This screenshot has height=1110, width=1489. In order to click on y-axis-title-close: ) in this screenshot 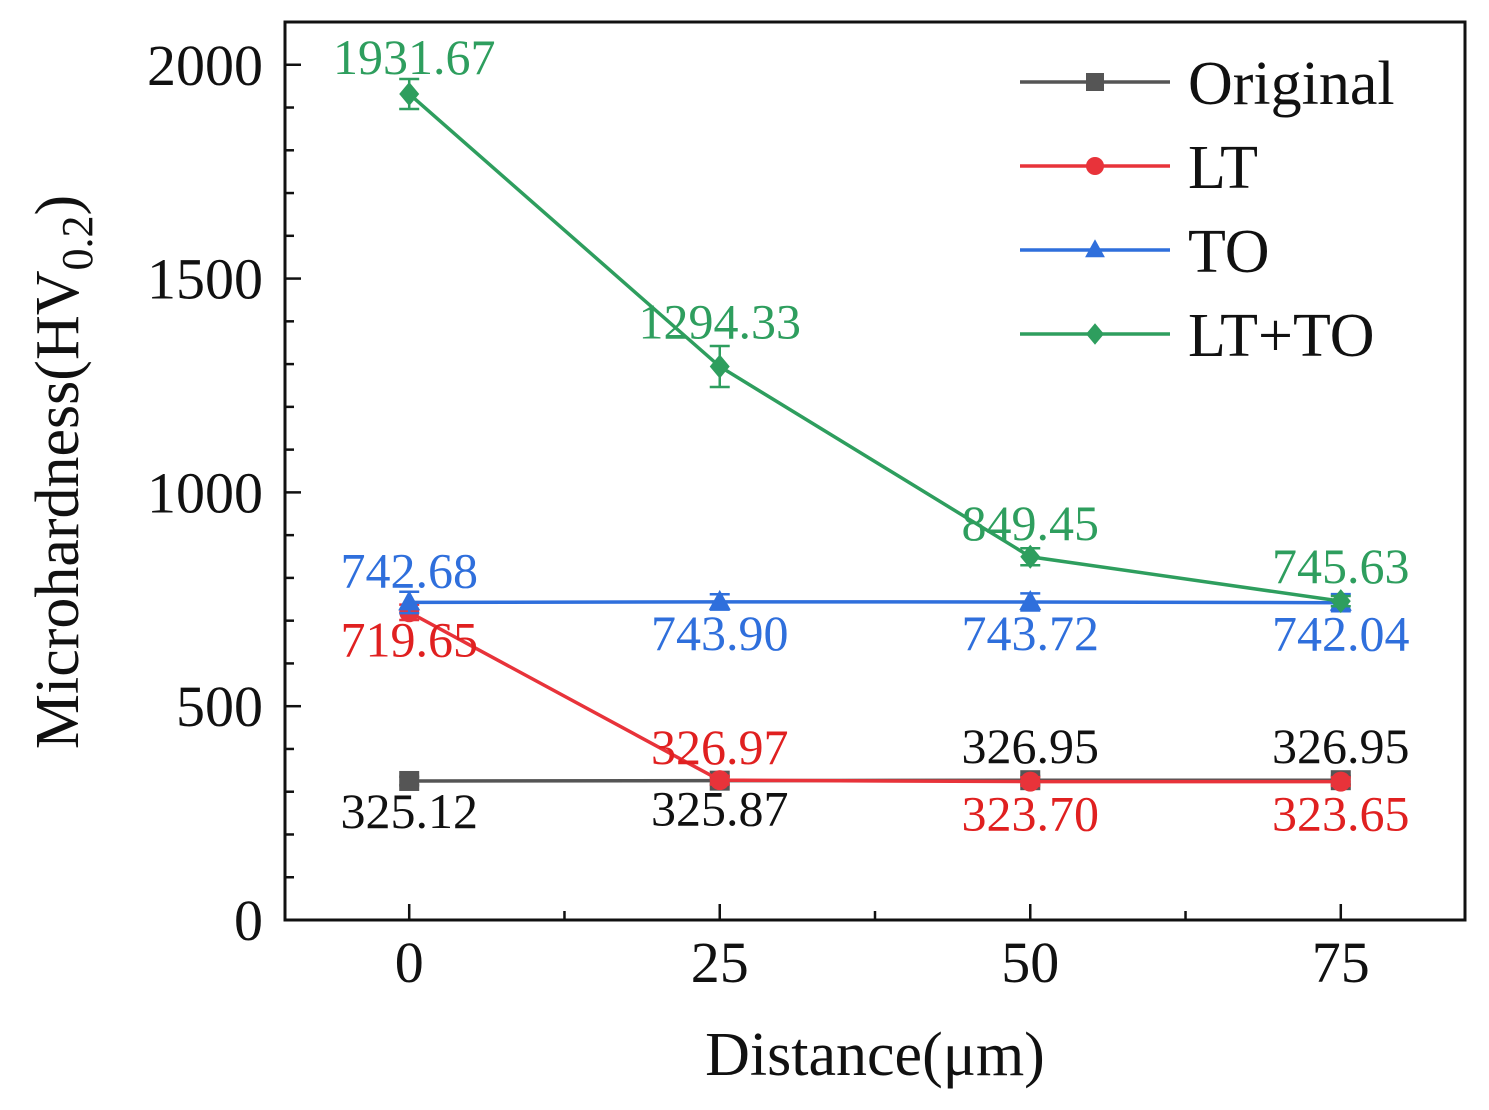, I will do `click(58, 205)`.